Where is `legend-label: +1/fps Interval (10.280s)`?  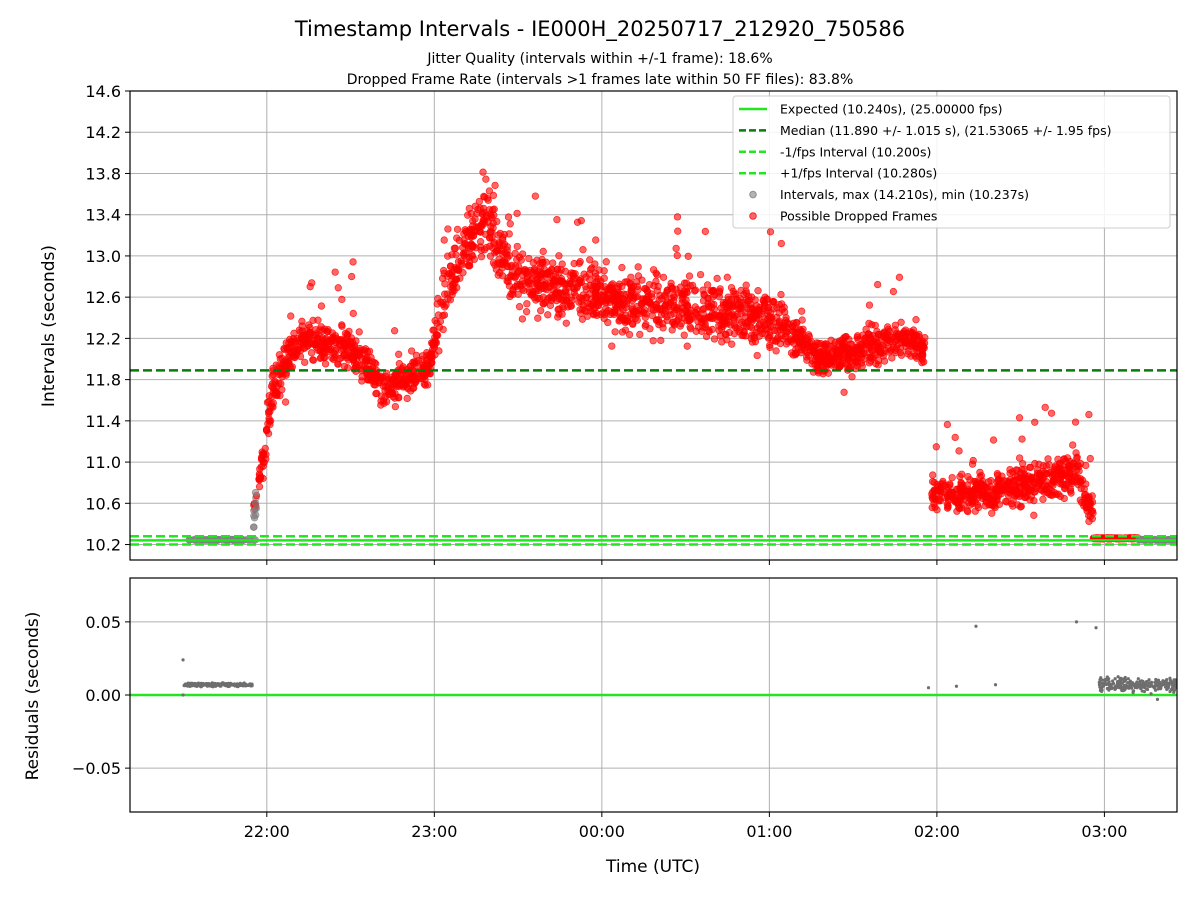 legend-label: +1/fps Interval (10.280s) is located at coordinates (858, 173).